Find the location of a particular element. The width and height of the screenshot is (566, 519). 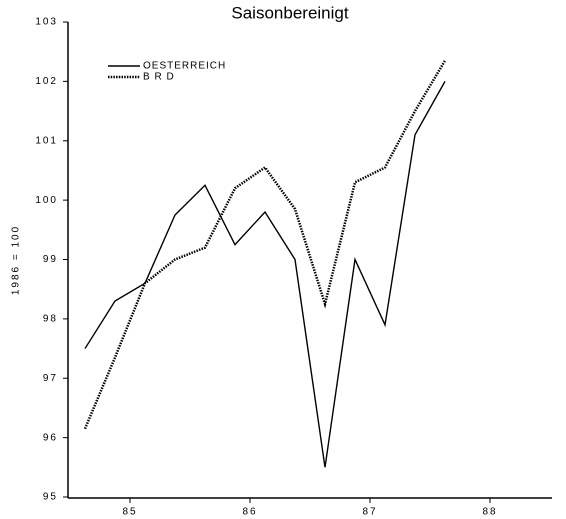

y-axis-label: 1986 = 100 is located at coordinates (16, 260).